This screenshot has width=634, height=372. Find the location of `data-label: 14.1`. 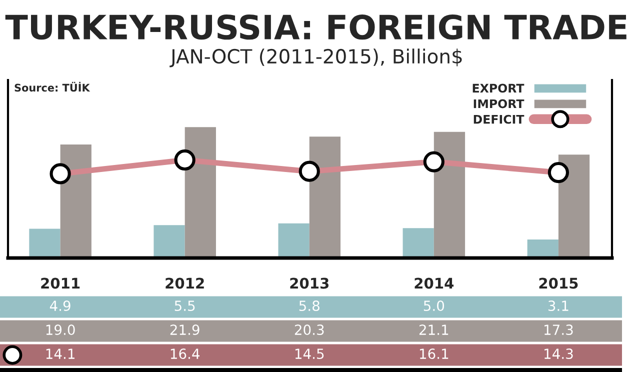

data-label: 14.1 is located at coordinates (60, 353).